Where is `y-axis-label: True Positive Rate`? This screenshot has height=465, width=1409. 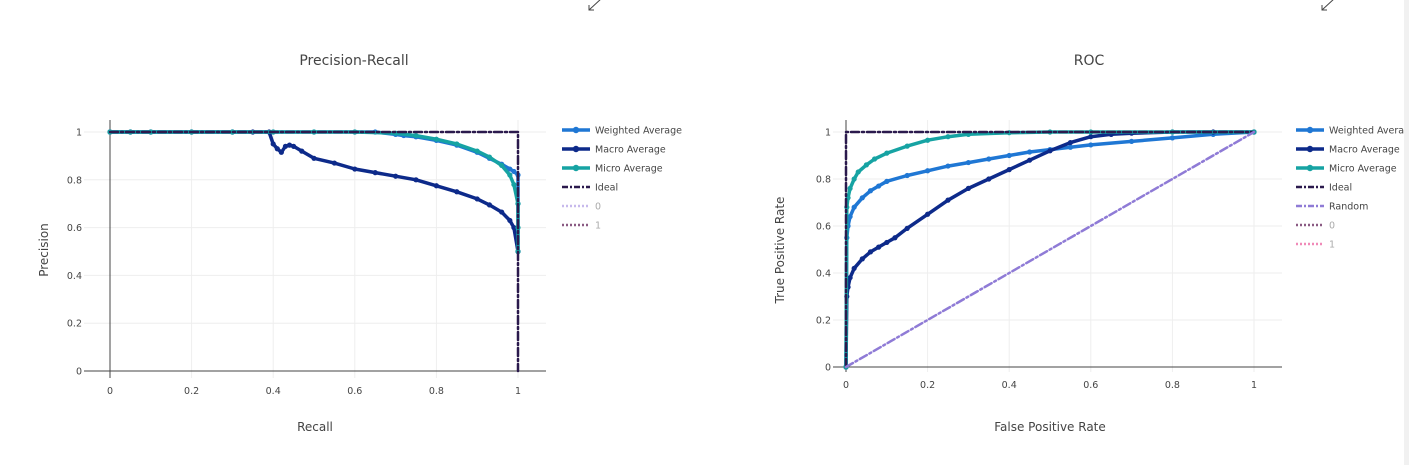 y-axis-label: True Positive Rate is located at coordinates (780, 251).